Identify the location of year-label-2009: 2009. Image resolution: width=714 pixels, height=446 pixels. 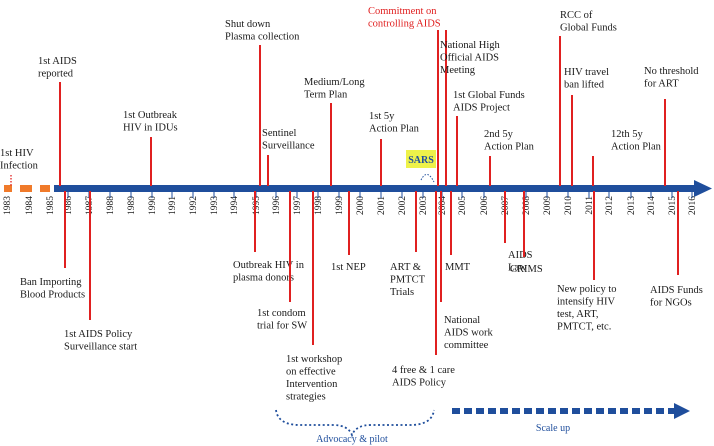
(548, 205).